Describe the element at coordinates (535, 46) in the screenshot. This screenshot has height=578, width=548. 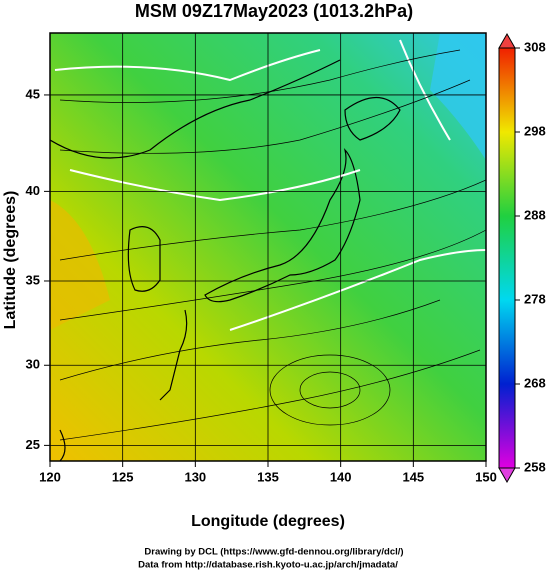
I see `colorbar-tick-label: 308` at that location.